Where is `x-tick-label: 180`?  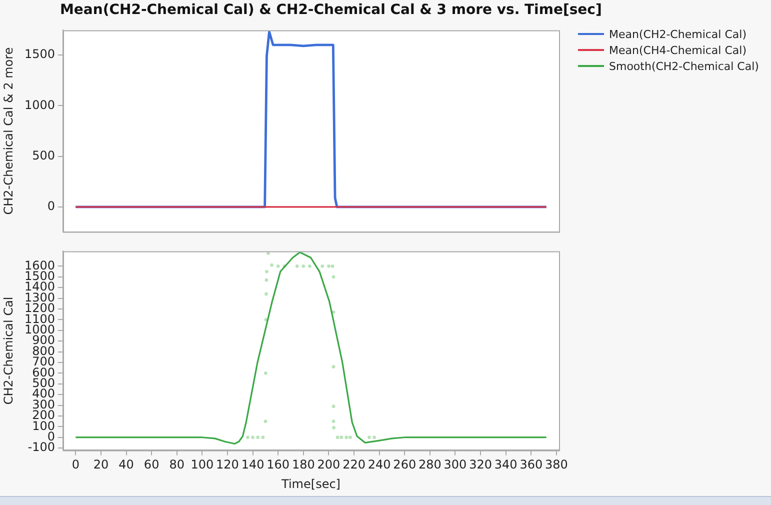
x-tick-label: 180 is located at coordinates (303, 465).